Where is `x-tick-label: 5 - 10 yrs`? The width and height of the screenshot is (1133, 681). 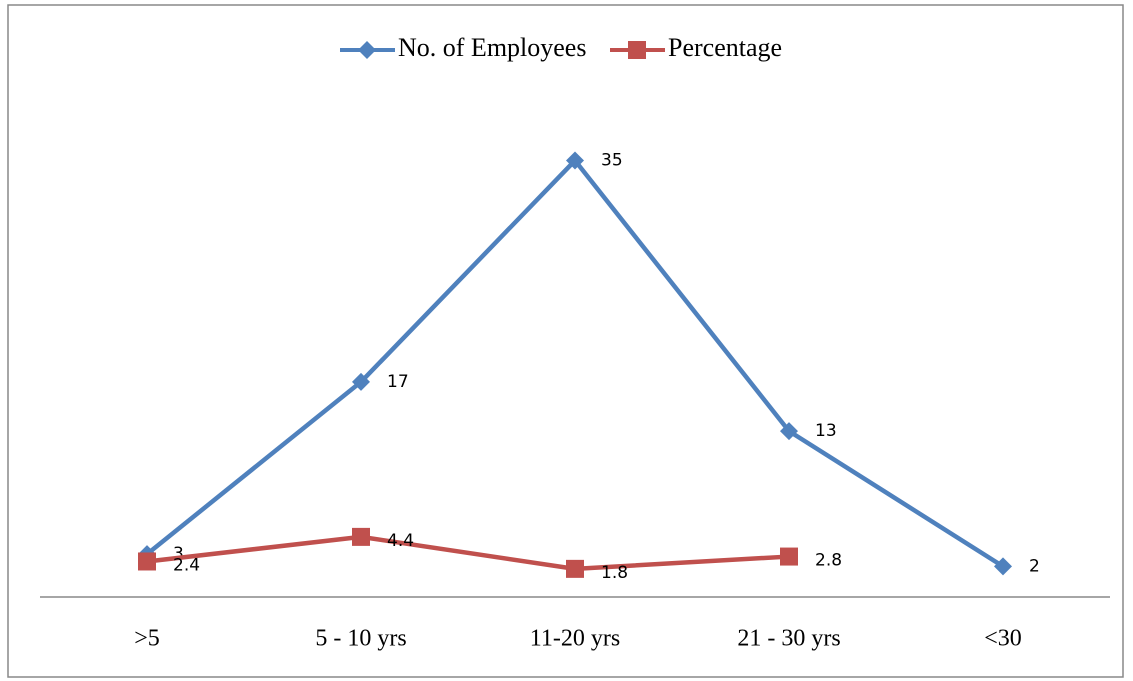
x-tick-label: 5 - 10 yrs is located at coordinates (360, 639).